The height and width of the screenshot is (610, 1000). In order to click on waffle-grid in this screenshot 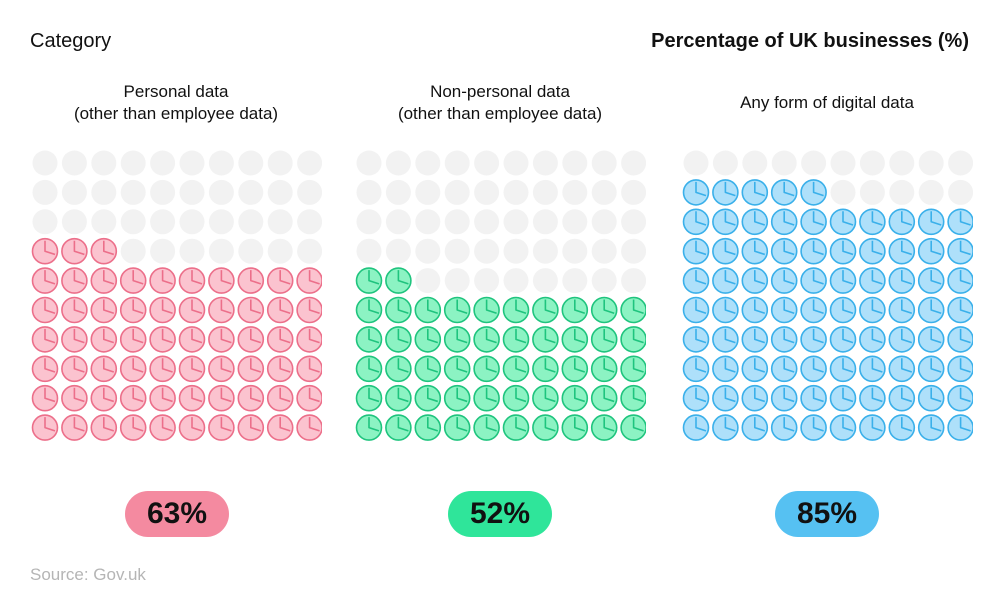, I will do `click(176, 295)`.